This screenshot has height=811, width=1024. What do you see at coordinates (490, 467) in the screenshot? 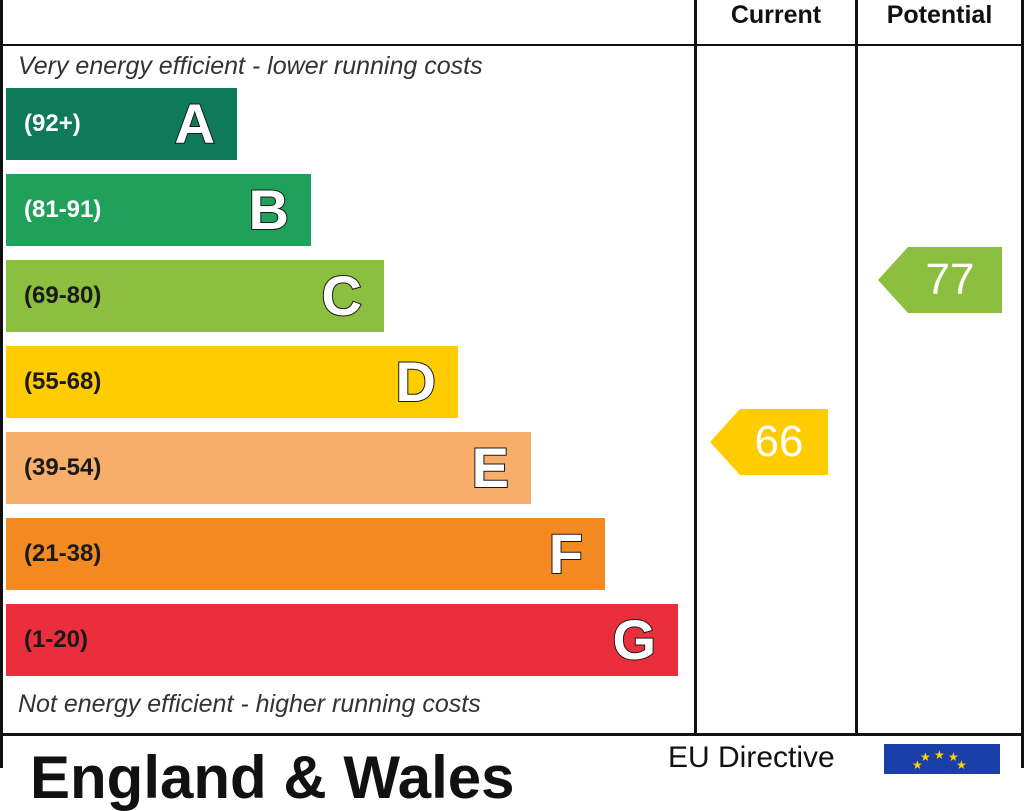
I see `band-letter: E` at bounding box center [490, 467].